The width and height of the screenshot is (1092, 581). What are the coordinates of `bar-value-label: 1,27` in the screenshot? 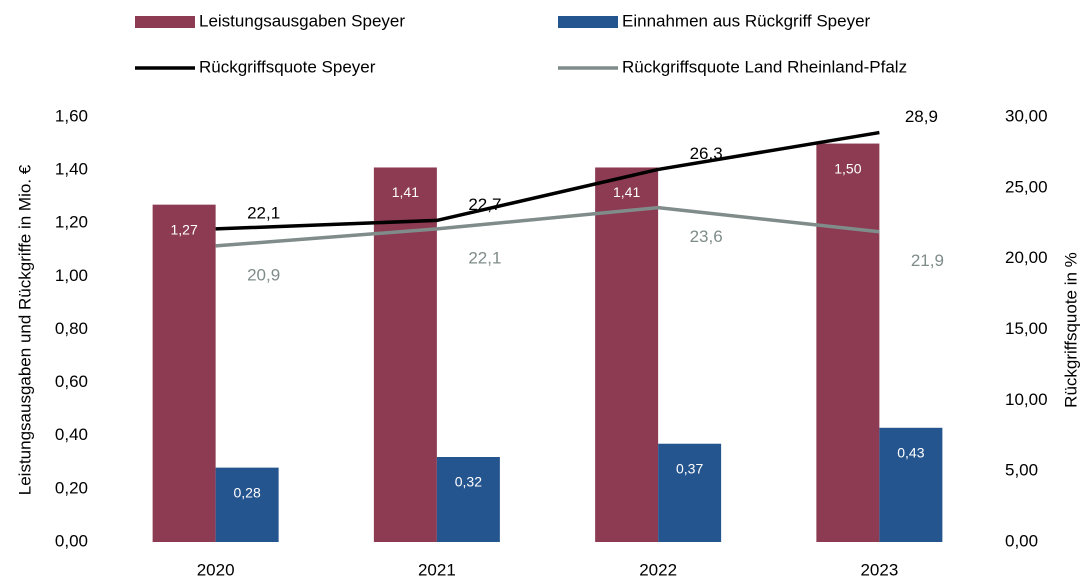 It's located at (184, 229).